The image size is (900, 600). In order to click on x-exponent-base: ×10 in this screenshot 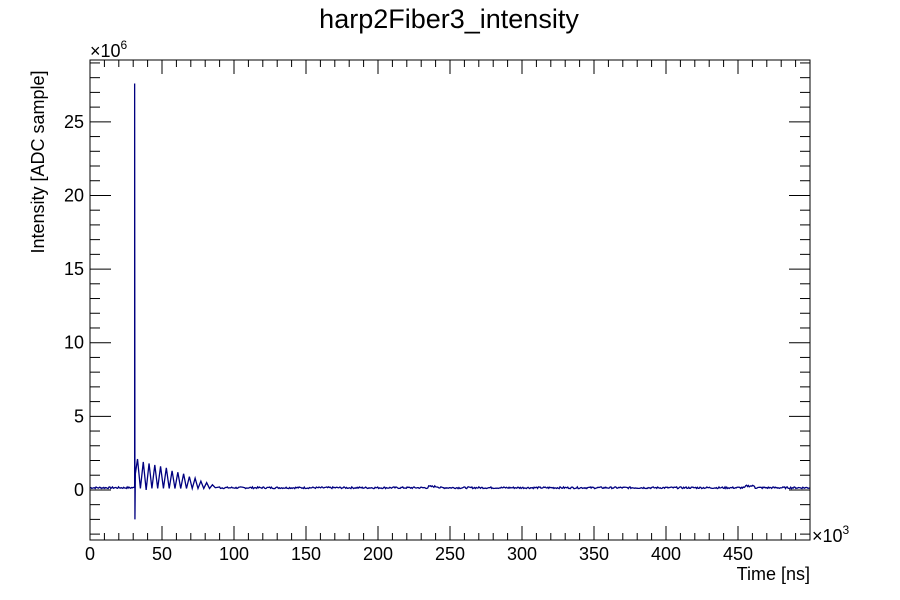, I will do `click(827, 536)`.